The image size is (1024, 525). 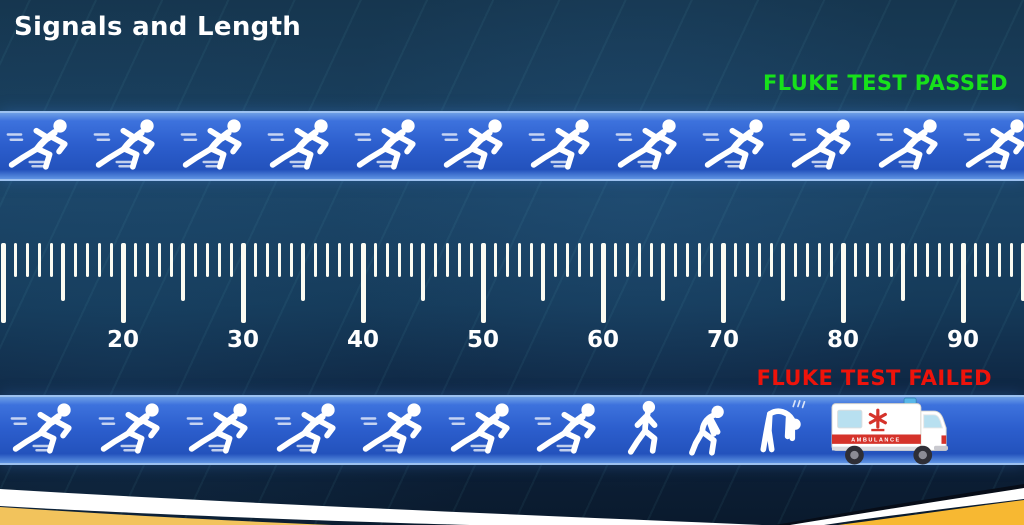 I want to click on ruler-label: 20, so click(x=122, y=340).